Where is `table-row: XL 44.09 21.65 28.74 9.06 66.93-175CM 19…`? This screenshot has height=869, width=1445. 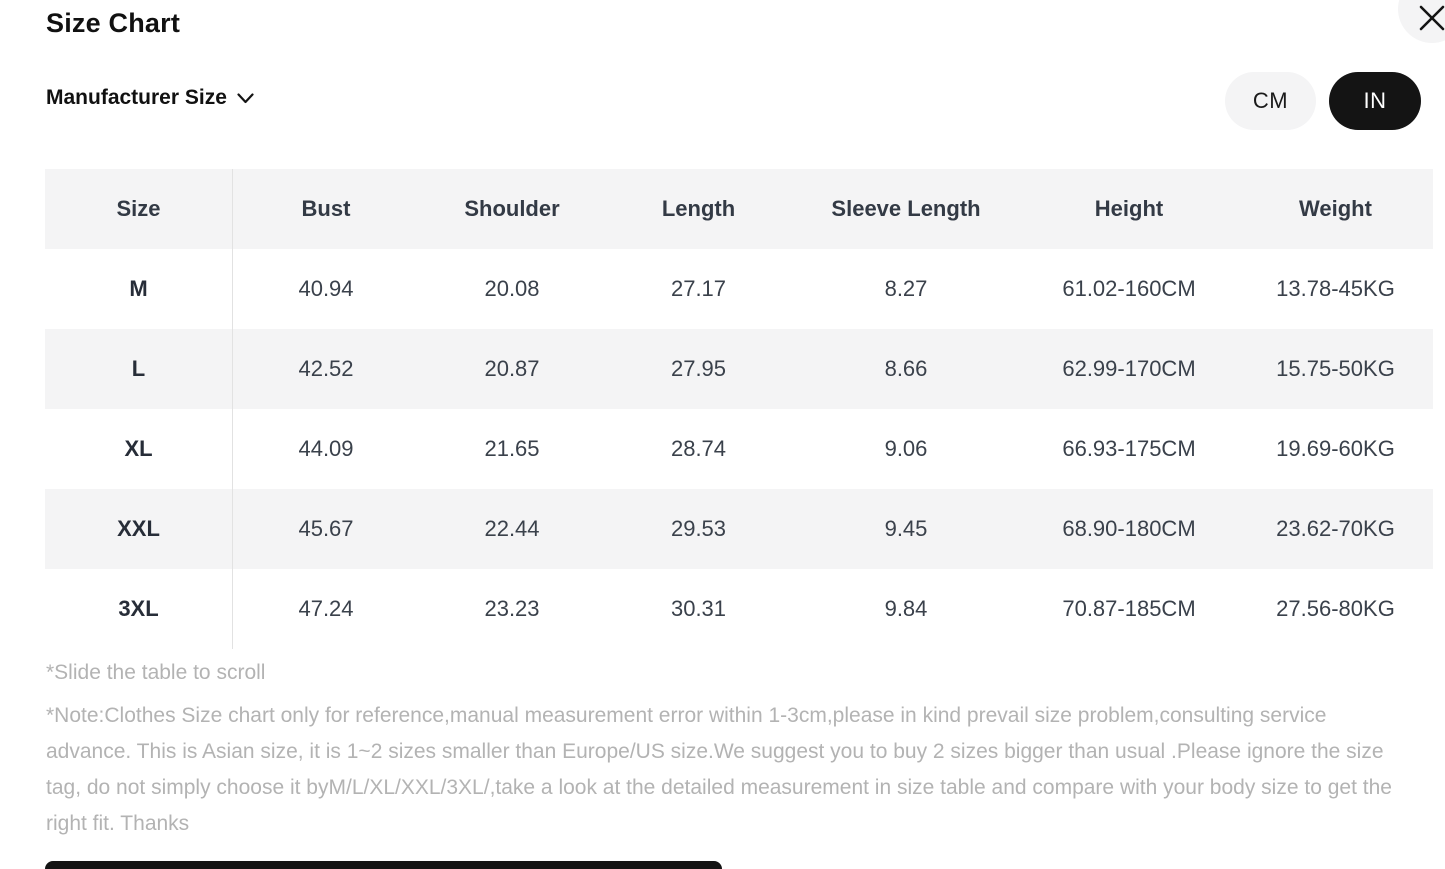
table-row: XL 44.09 21.65 28.74 9.06 66.93-175CM 19… is located at coordinates (739, 449).